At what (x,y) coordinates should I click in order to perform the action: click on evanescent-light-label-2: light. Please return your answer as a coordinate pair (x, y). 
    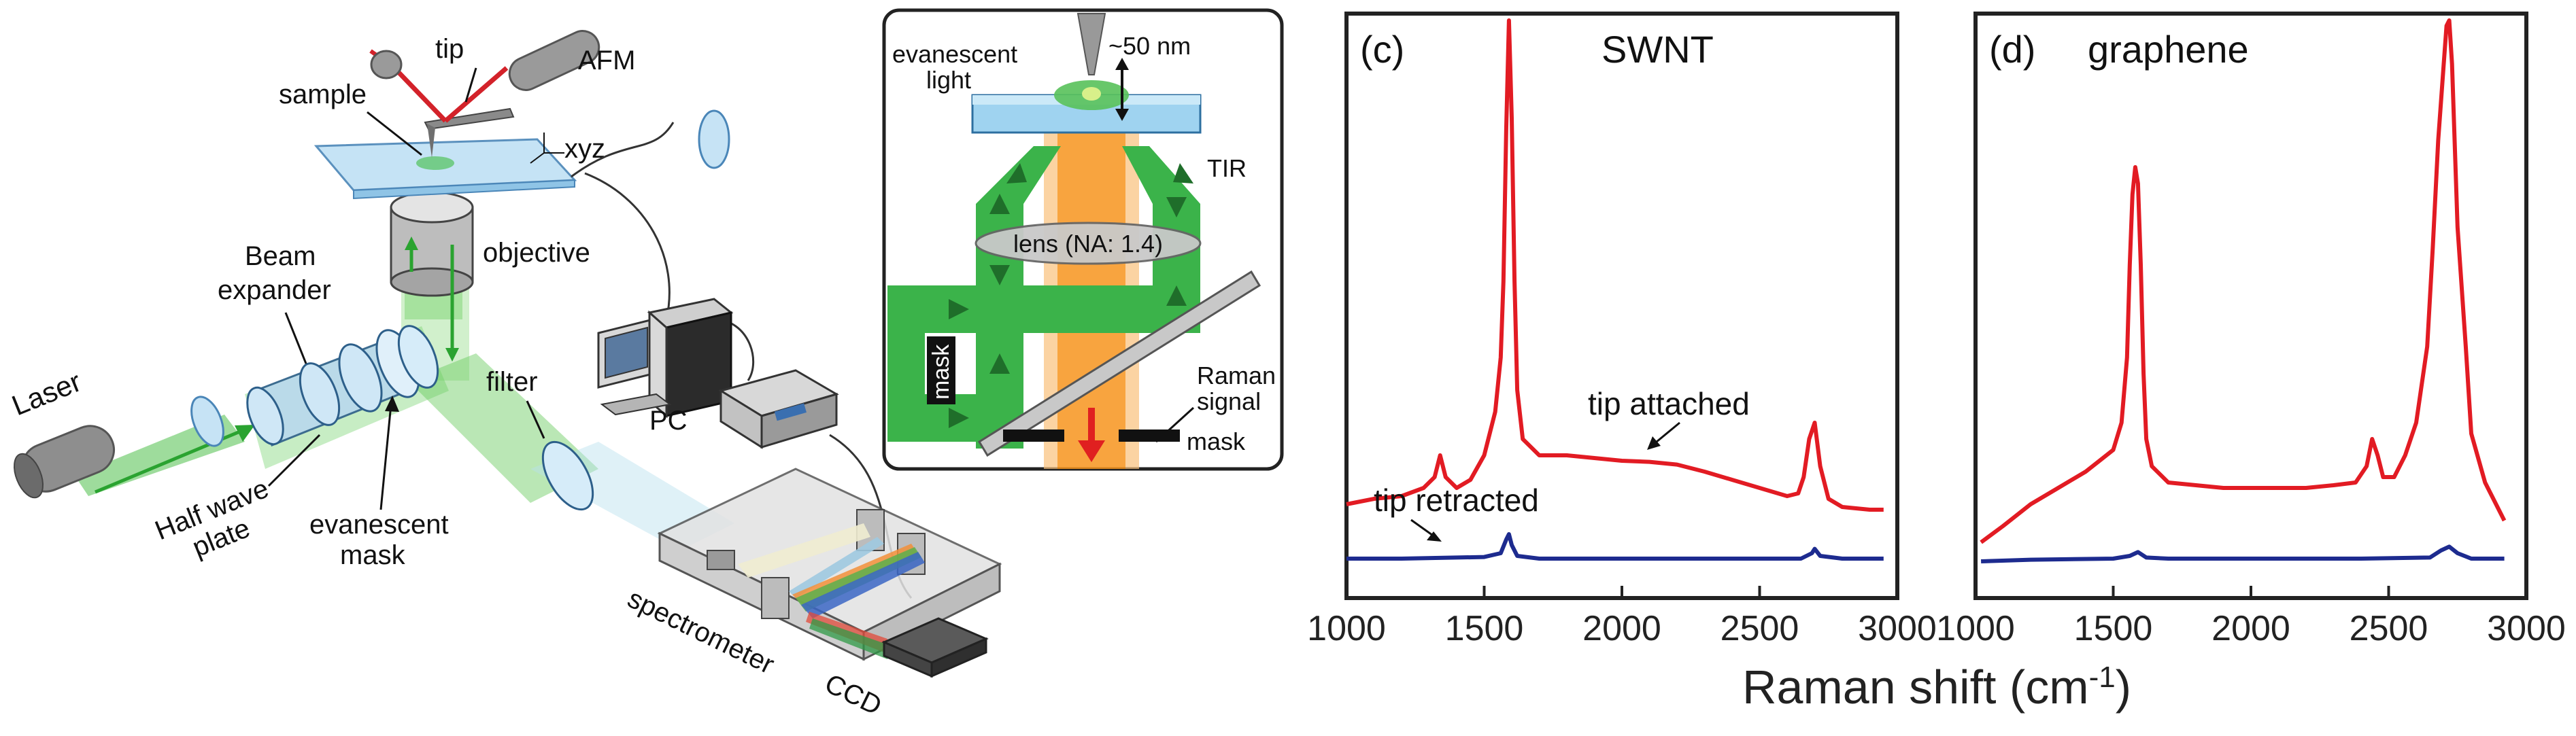
    Looking at the image, I should click on (948, 80).